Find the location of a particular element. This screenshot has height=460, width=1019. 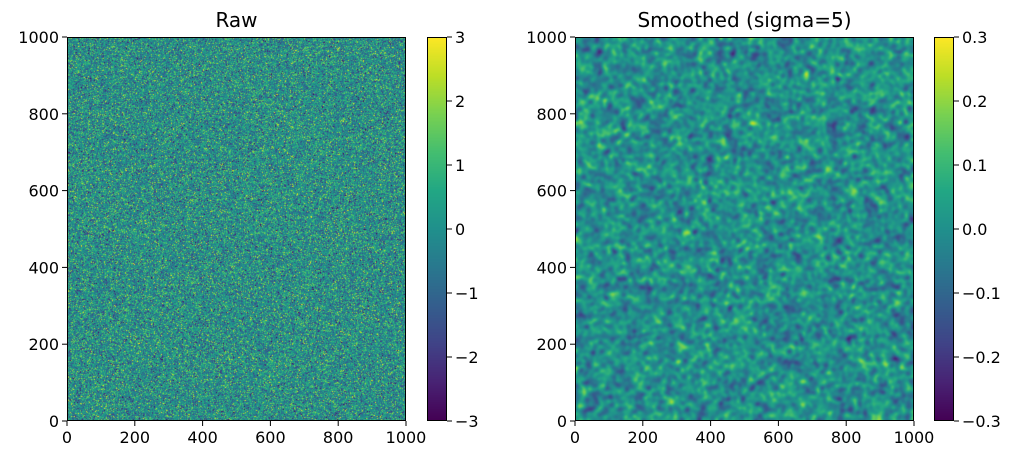

colorbar-tick-label: 0.3 is located at coordinates (974, 37).